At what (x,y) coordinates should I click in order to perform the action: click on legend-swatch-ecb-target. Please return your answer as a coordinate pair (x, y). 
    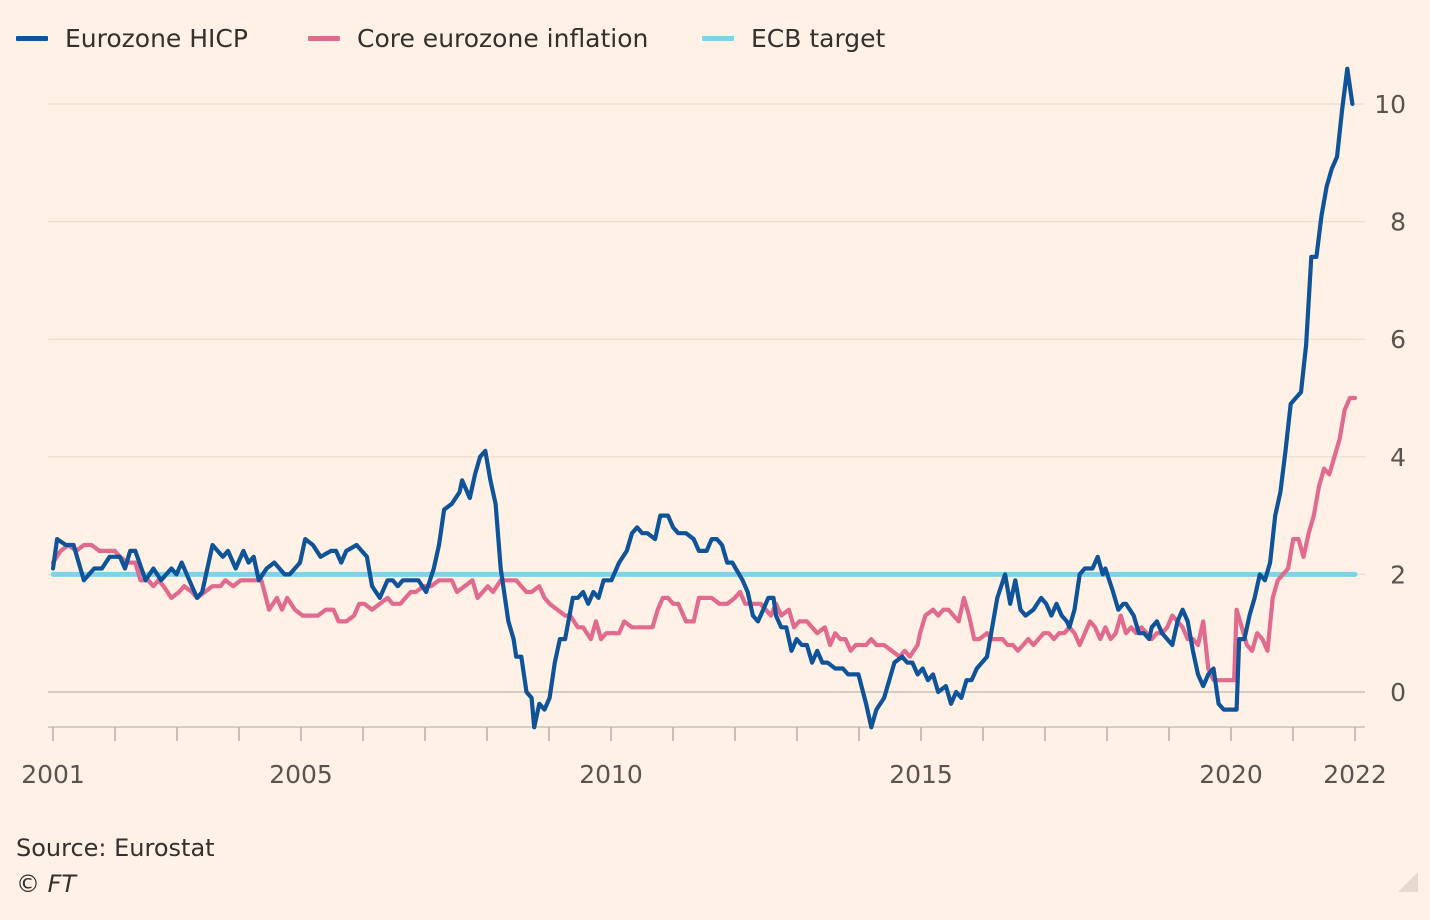
    Looking at the image, I should click on (718, 38).